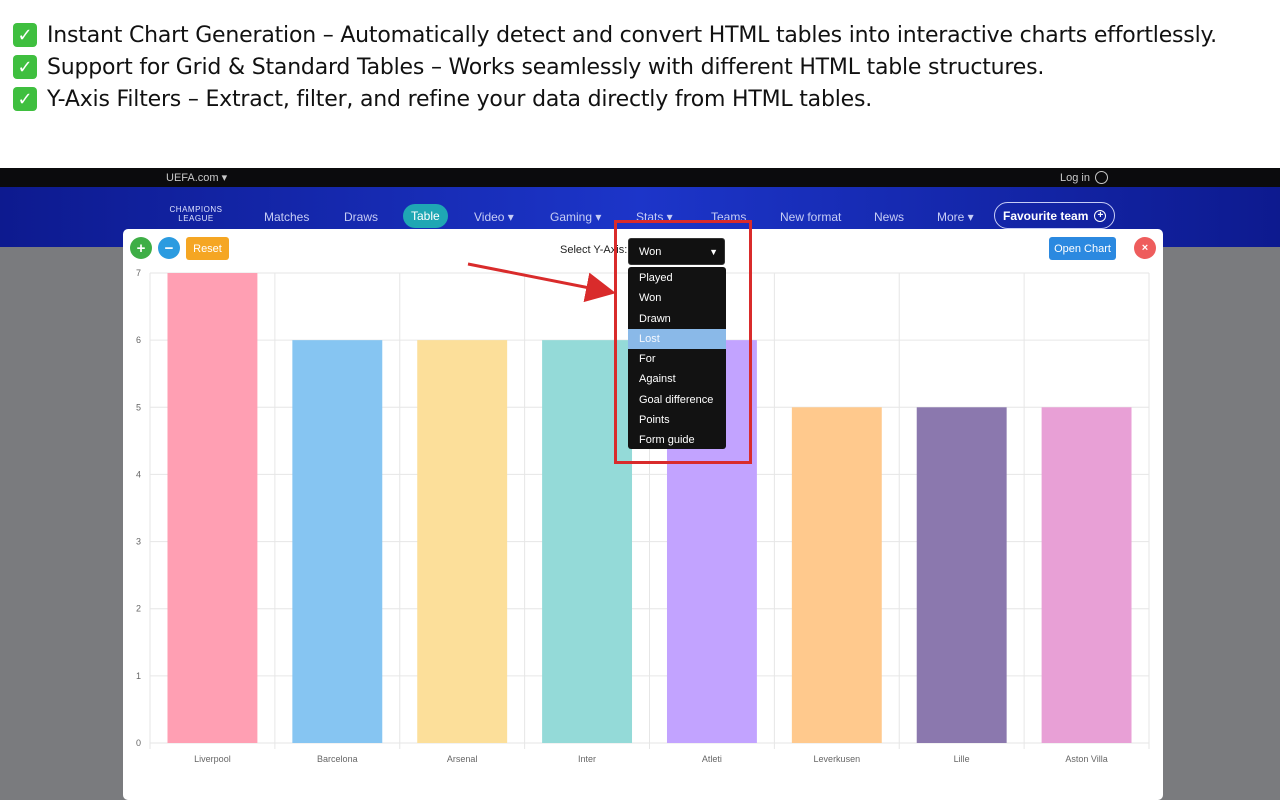  What do you see at coordinates (337, 541) in the screenshot?
I see `bar-barcelona` at bounding box center [337, 541].